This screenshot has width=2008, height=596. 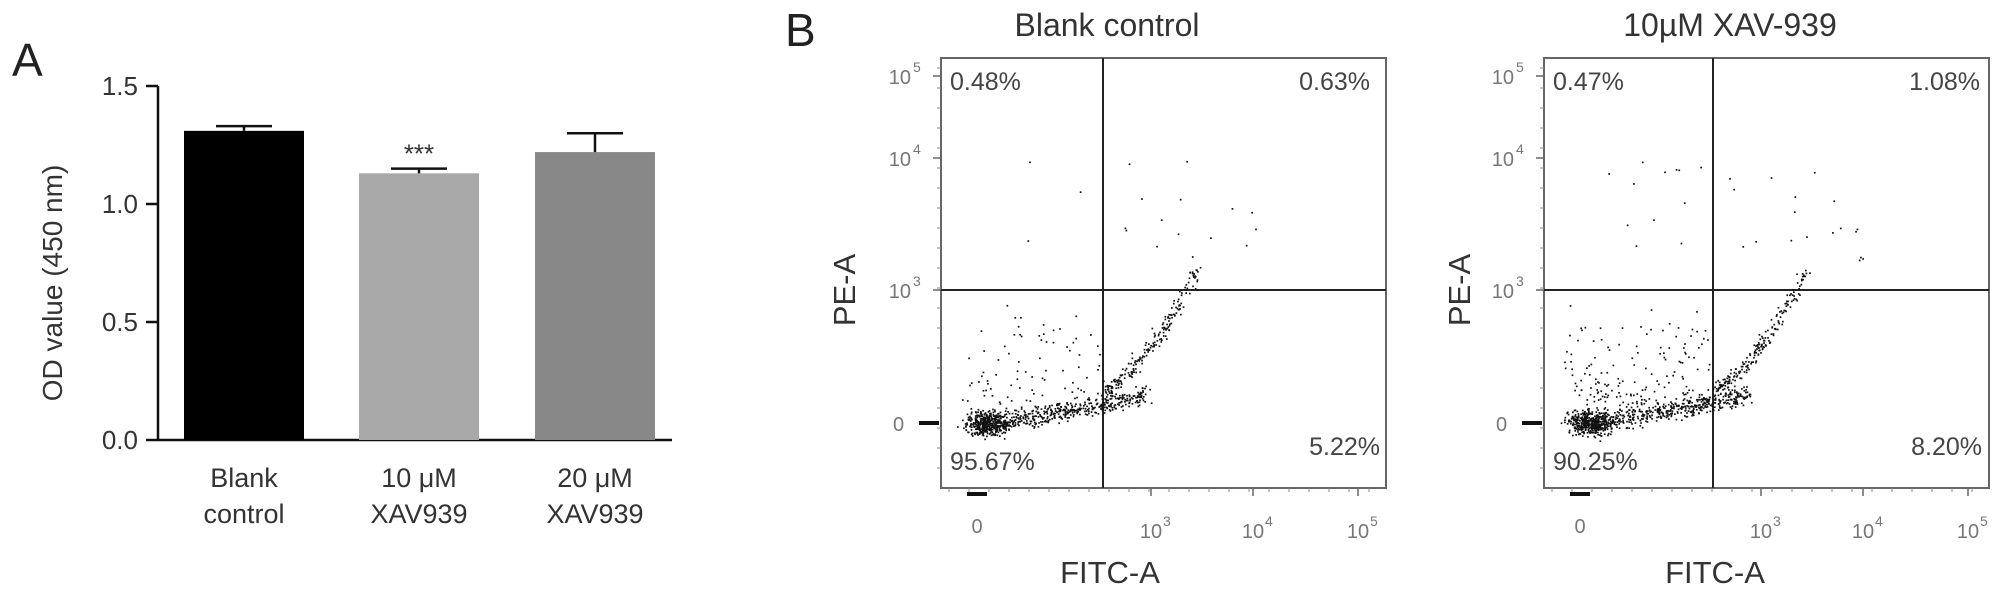 What do you see at coordinates (27, 60) in the screenshot?
I see `panel-a-letter: A` at bounding box center [27, 60].